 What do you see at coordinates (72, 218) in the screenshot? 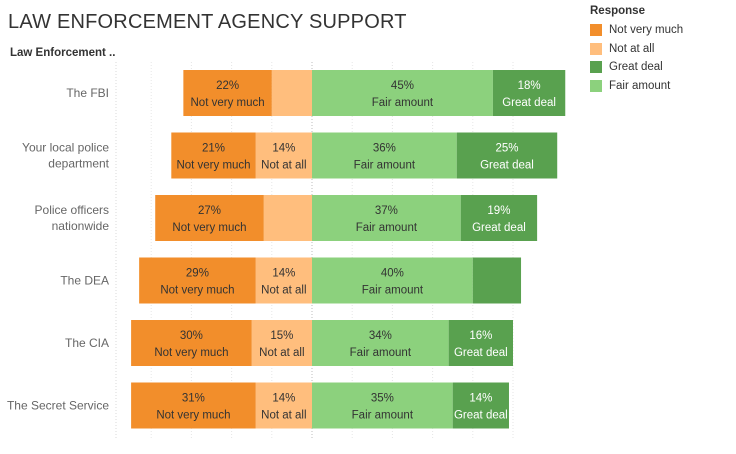
I see `row-label: Police officers nationwide` at bounding box center [72, 218].